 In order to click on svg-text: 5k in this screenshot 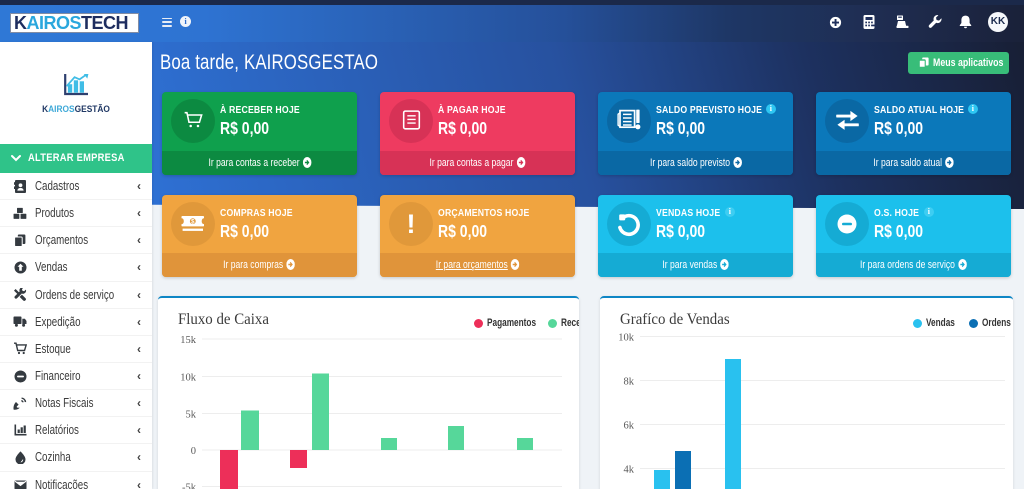, I will do `click(191, 415)`.